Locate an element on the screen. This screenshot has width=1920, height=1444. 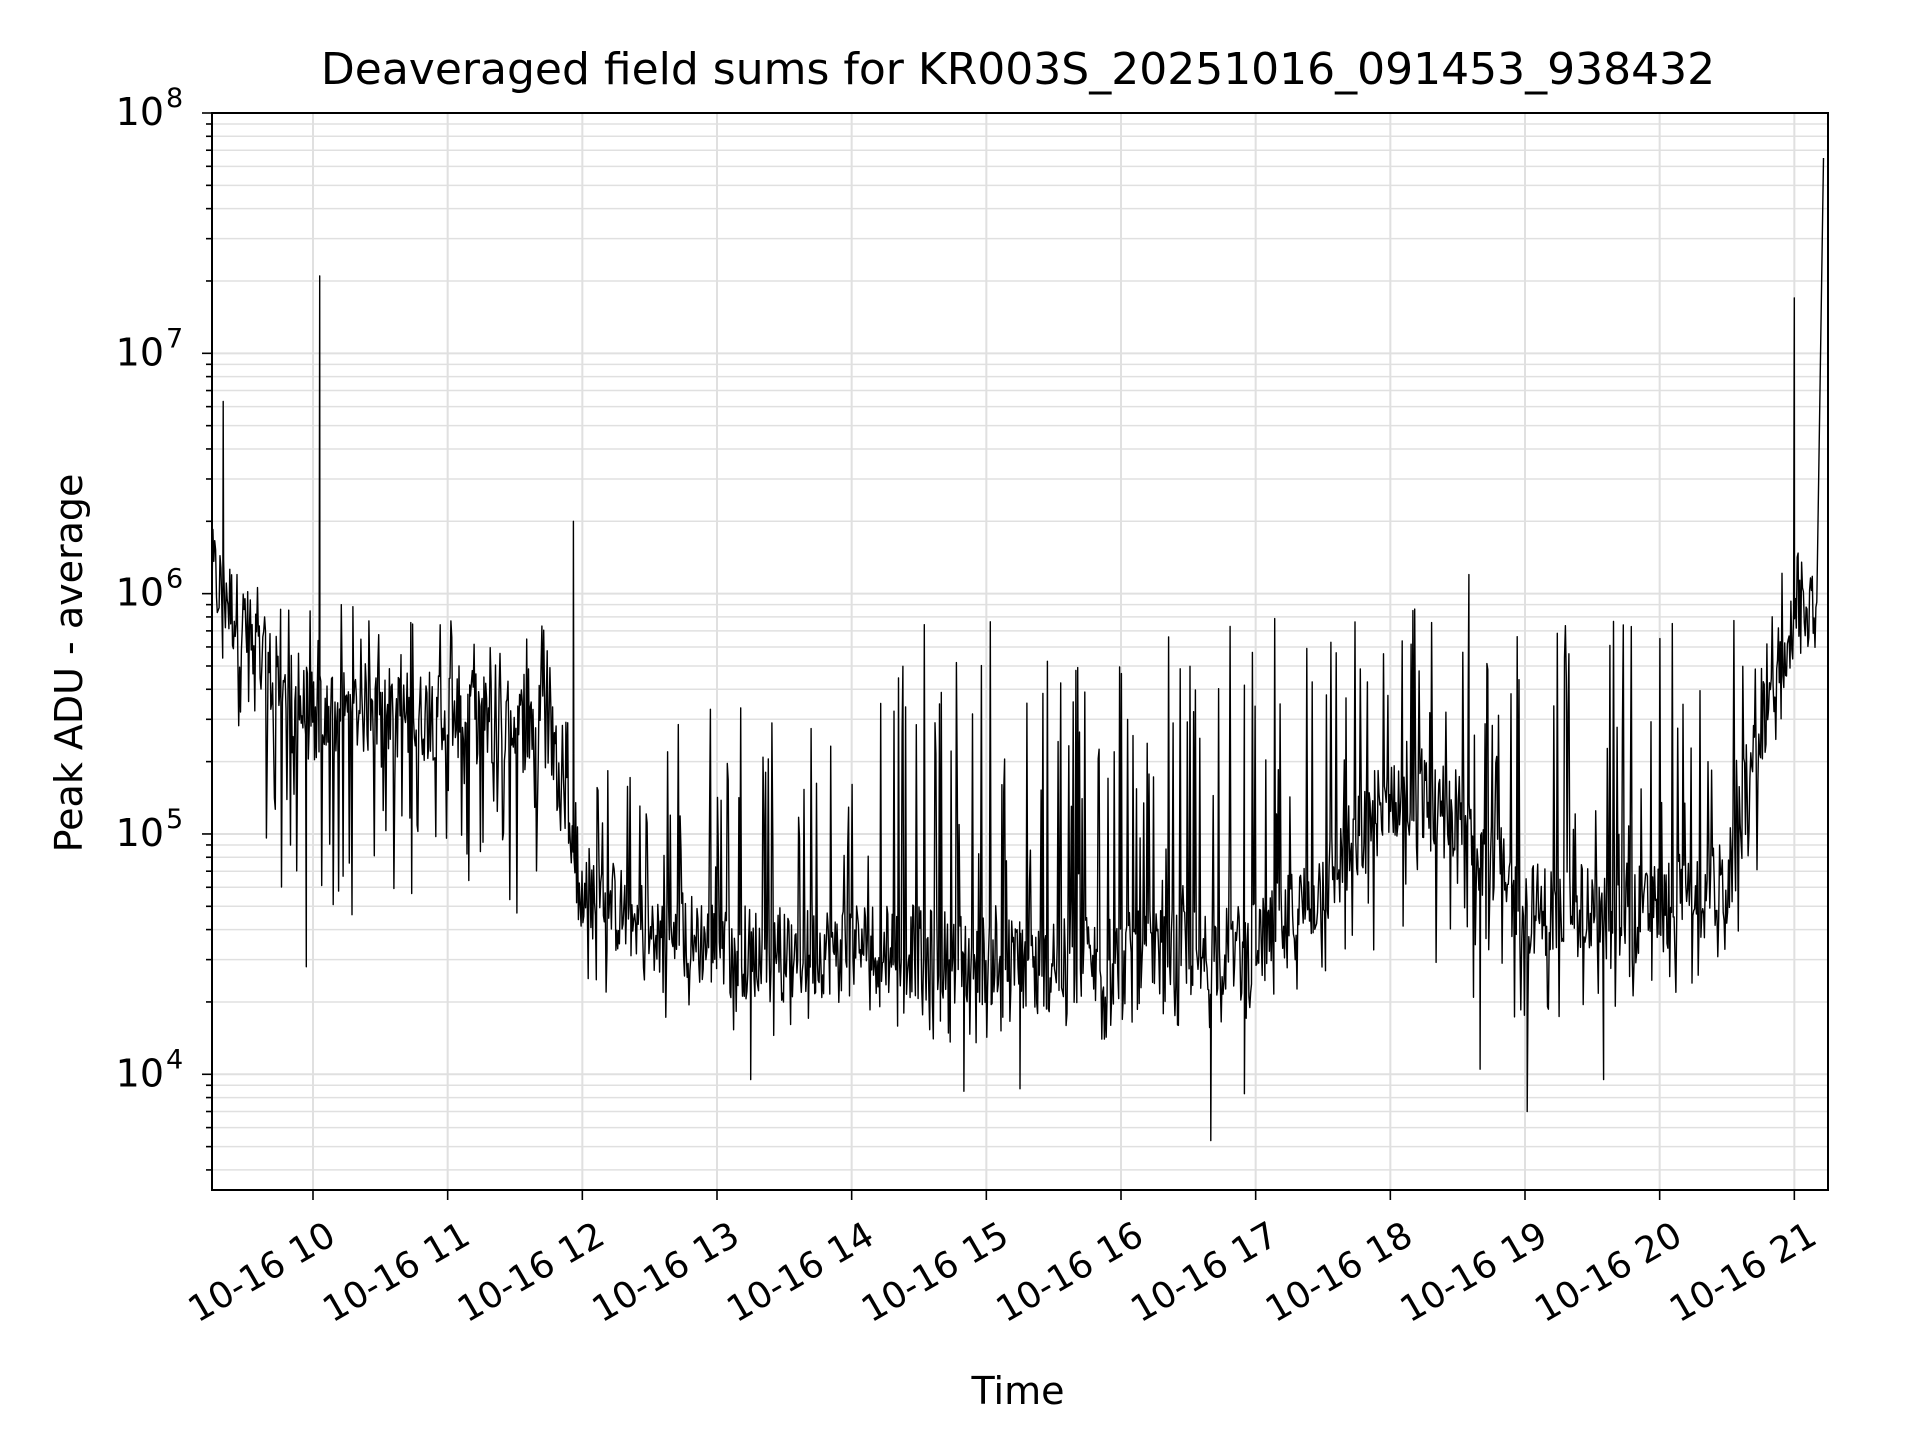
y-tick-label-exponent: 7 is located at coordinates (174, 338).